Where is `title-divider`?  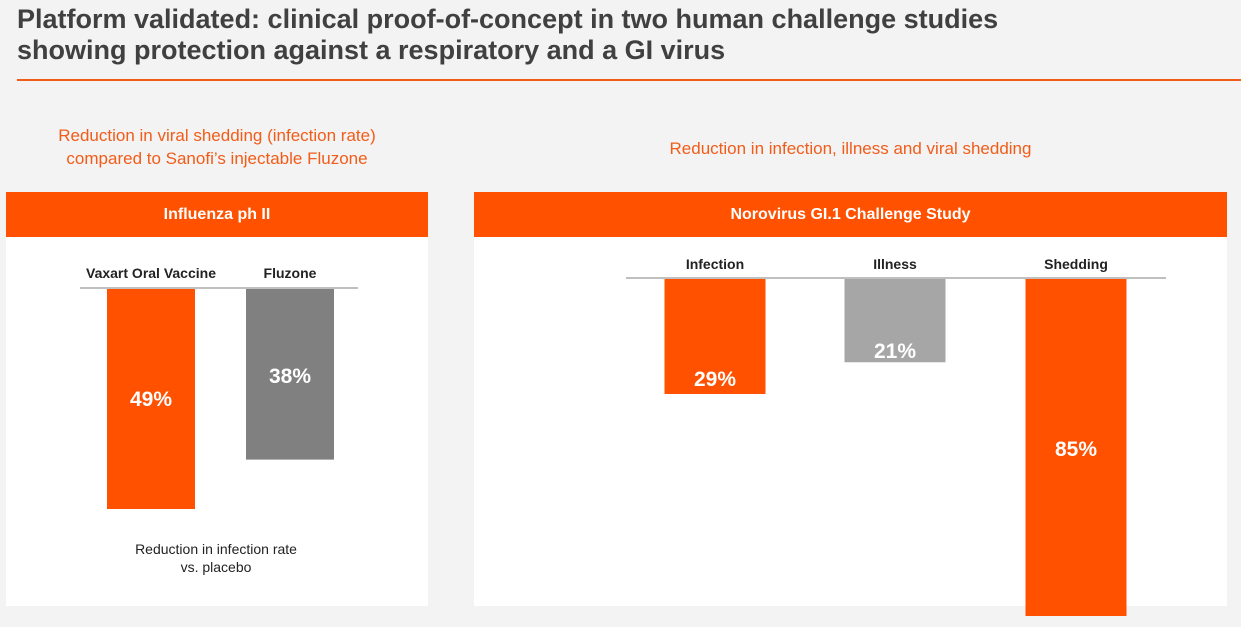
title-divider is located at coordinates (629, 80).